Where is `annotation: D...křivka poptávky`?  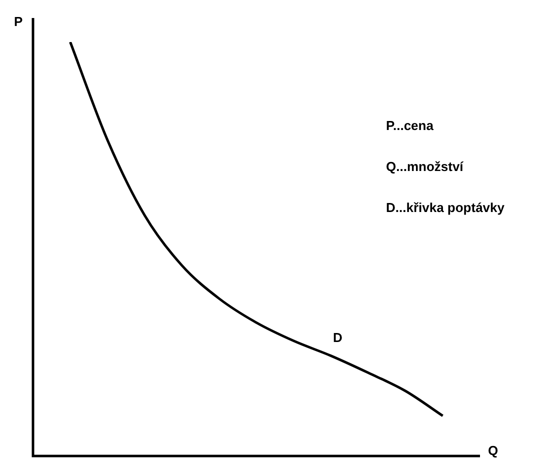
annotation: D...křivka poptávky is located at coordinates (445, 207).